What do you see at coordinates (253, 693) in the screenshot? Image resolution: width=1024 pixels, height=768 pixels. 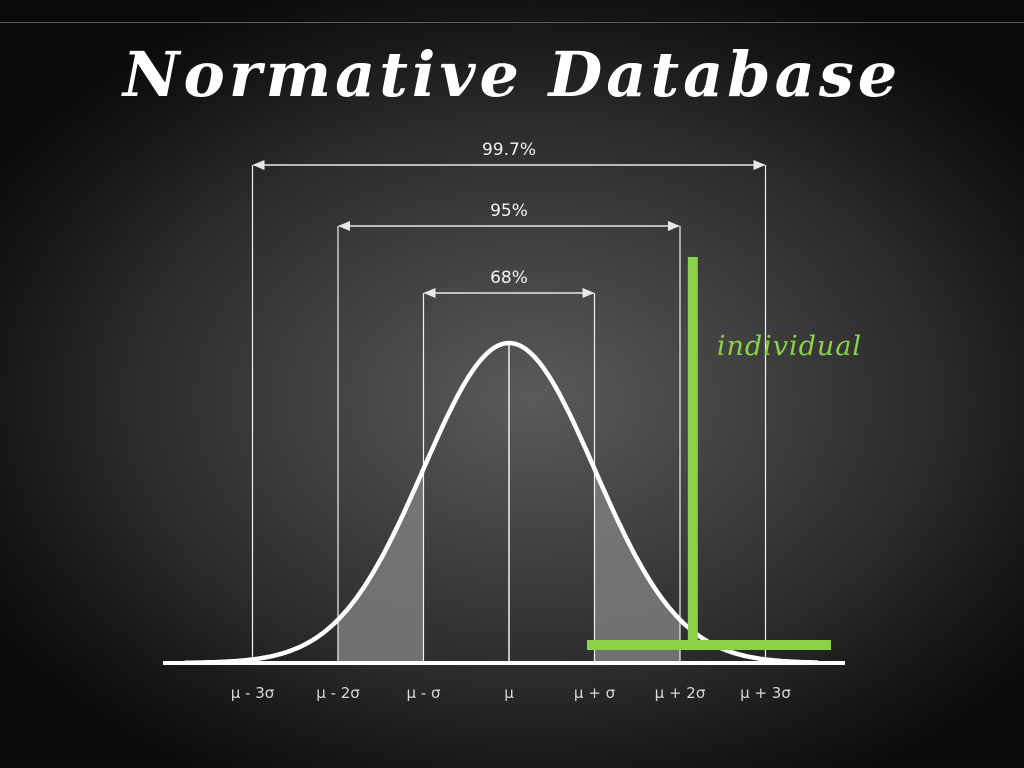 I see `axis-label-minus3: μ - 3σ` at bounding box center [253, 693].